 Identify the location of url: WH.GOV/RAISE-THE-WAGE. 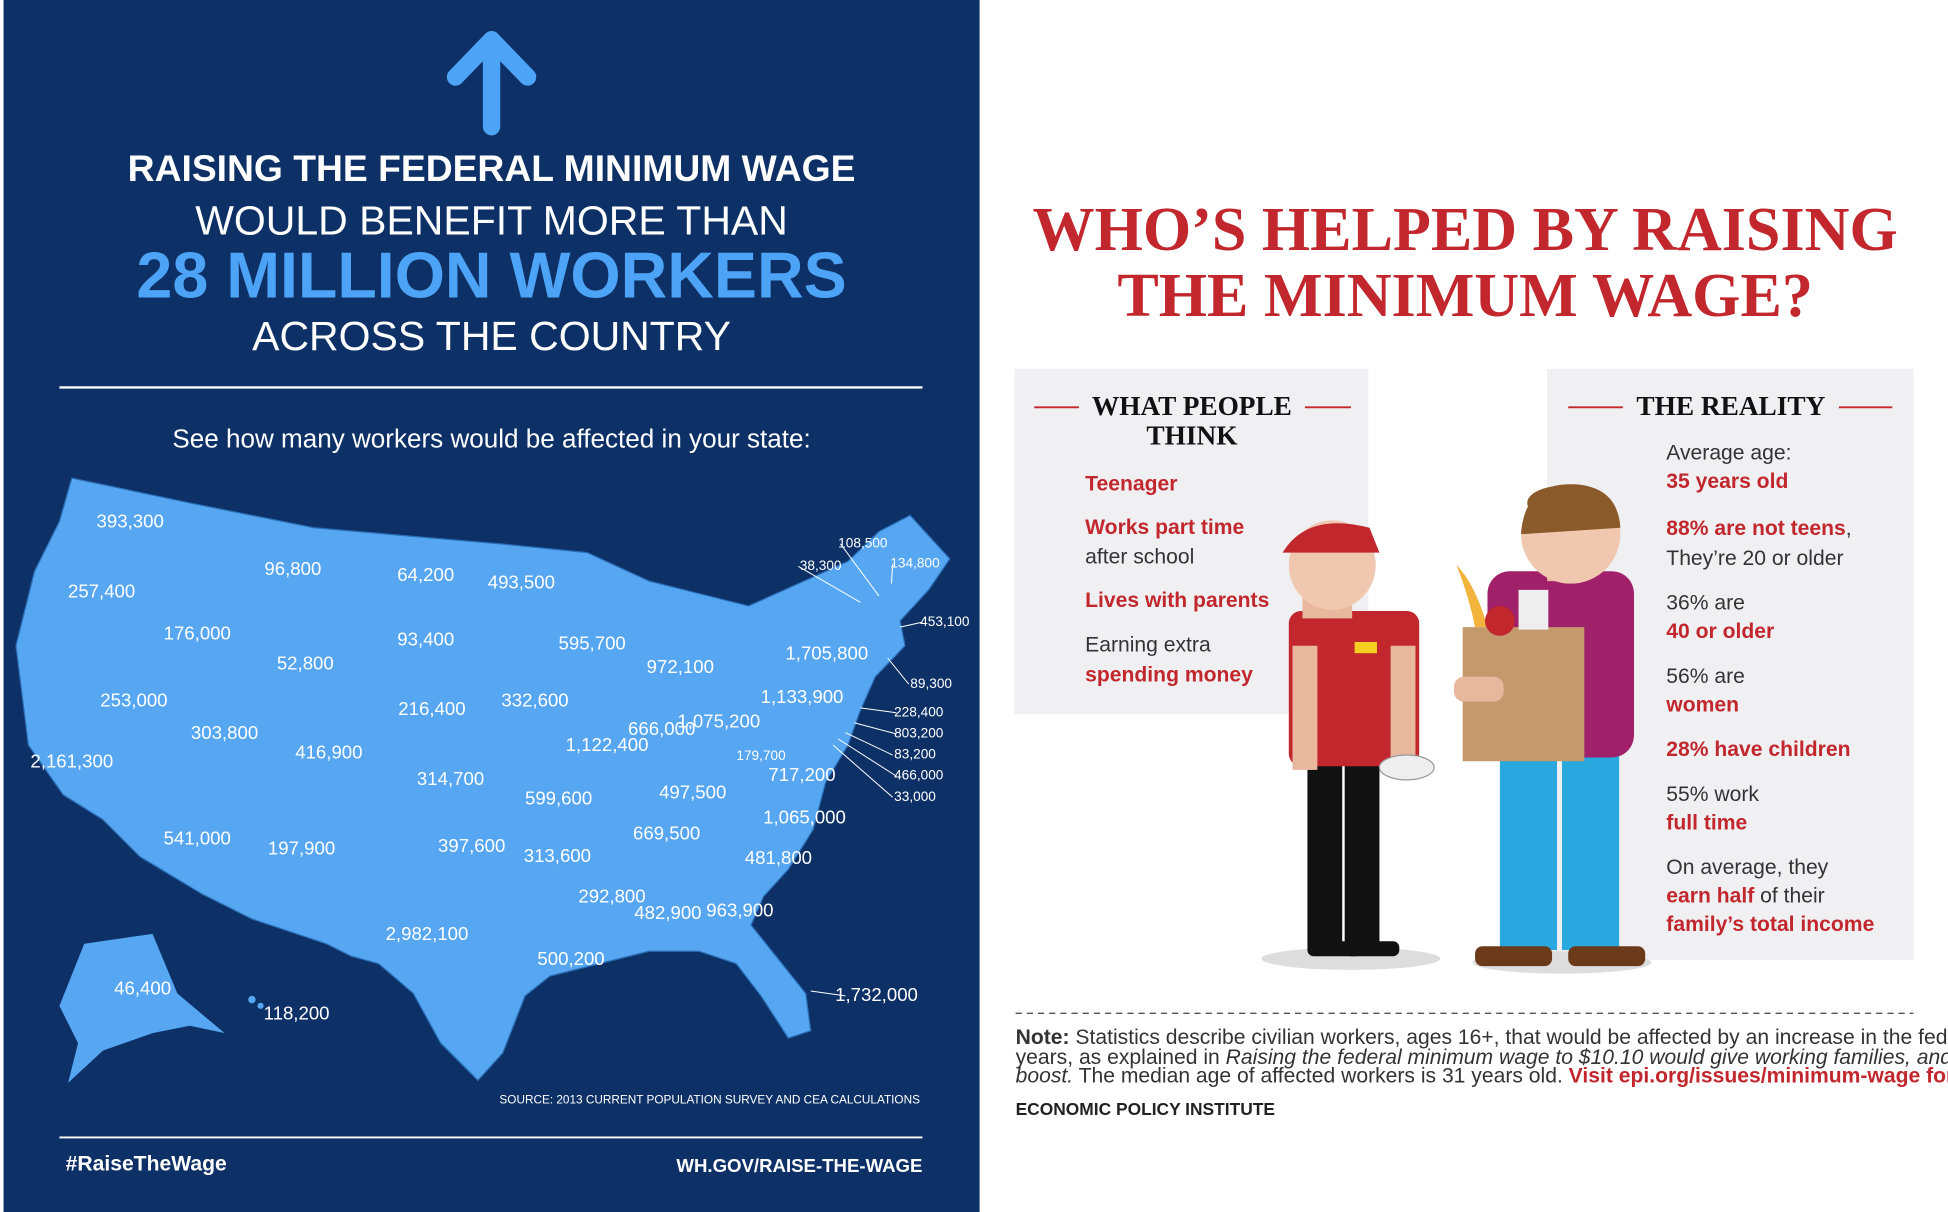
(799, 1165).